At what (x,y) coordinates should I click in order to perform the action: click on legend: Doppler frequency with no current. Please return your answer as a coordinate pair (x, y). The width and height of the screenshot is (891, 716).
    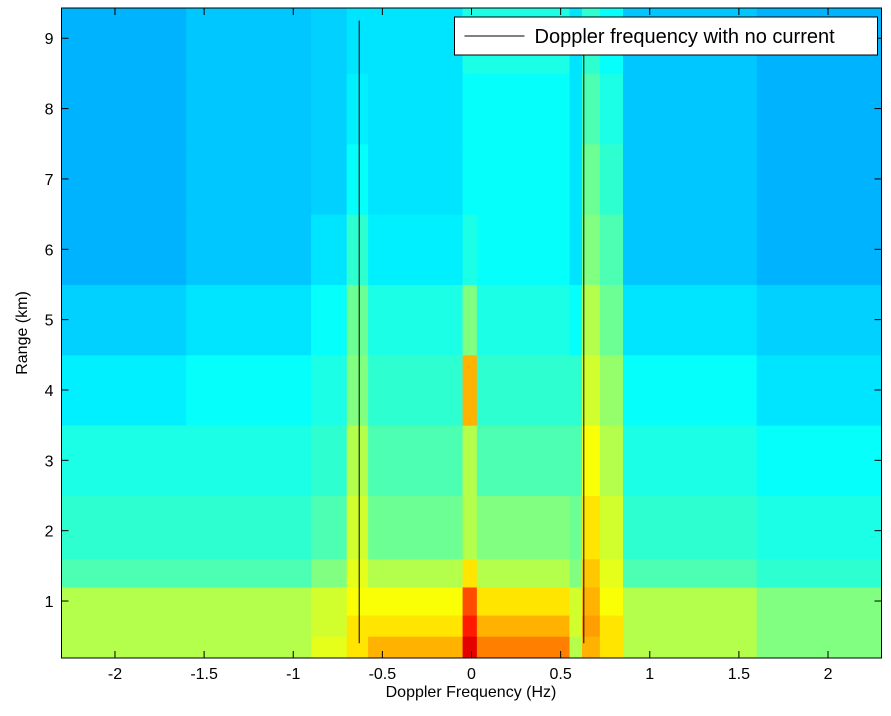
    Looking at the image, I should click on (666, 36).